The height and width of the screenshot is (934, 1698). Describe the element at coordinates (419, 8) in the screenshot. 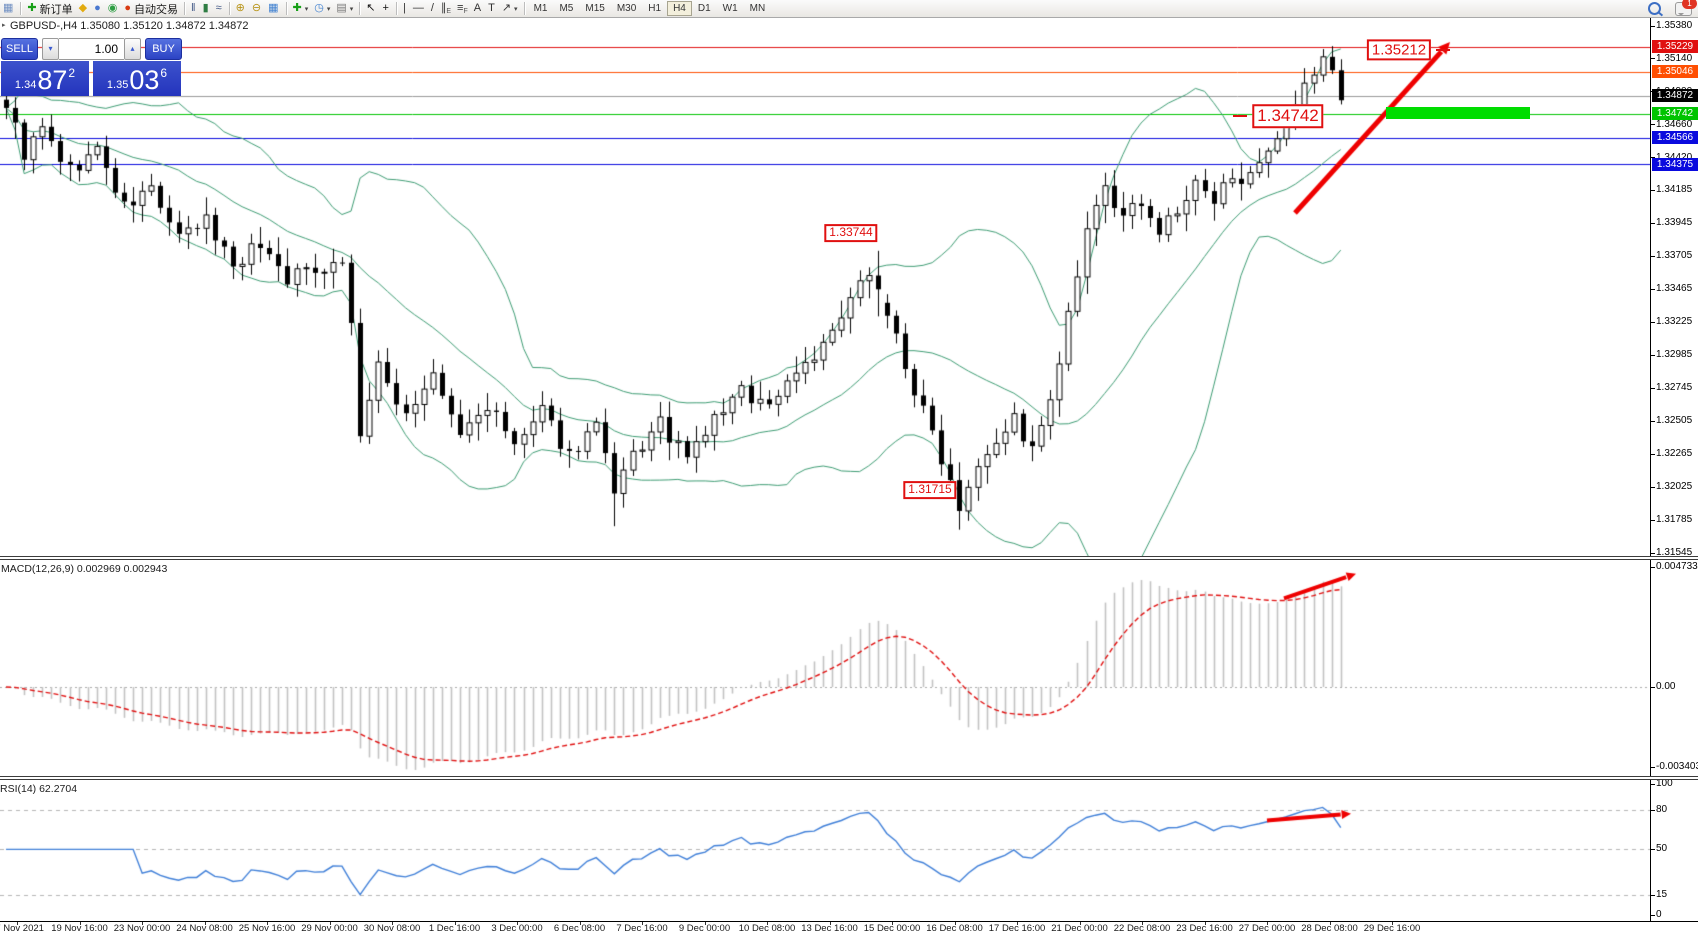

I see `horizontal-line-tool: —` at that location.